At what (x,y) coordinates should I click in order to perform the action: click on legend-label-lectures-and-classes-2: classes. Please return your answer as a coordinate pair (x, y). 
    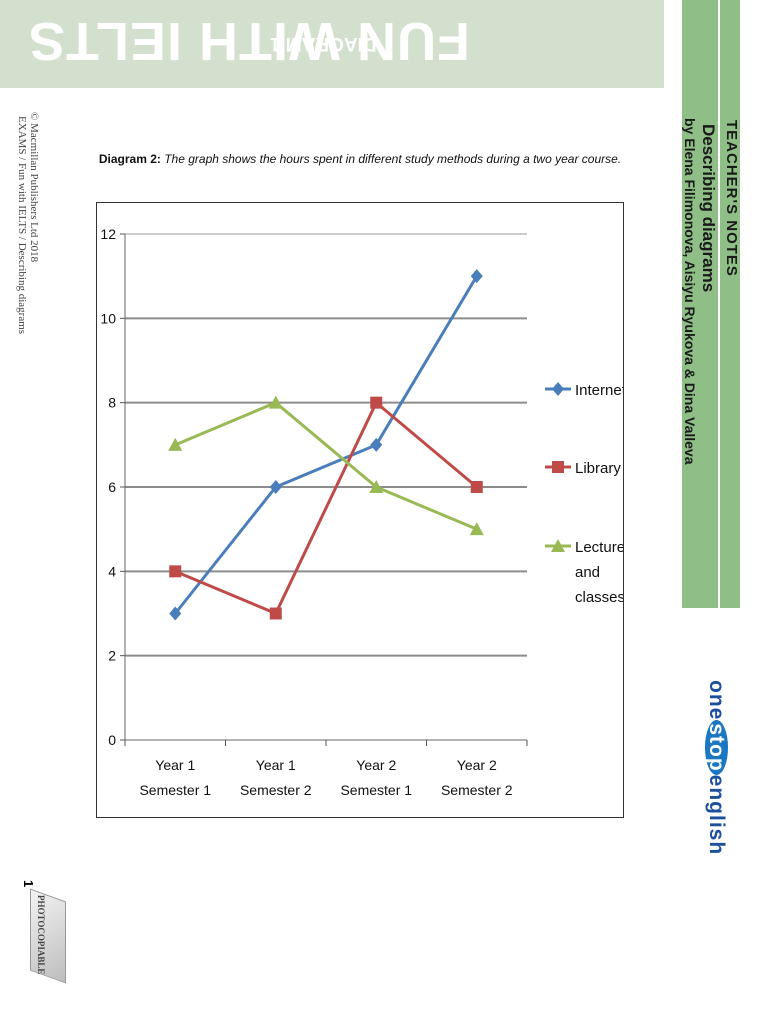
    Looking at the image, I should click on (599, 597).